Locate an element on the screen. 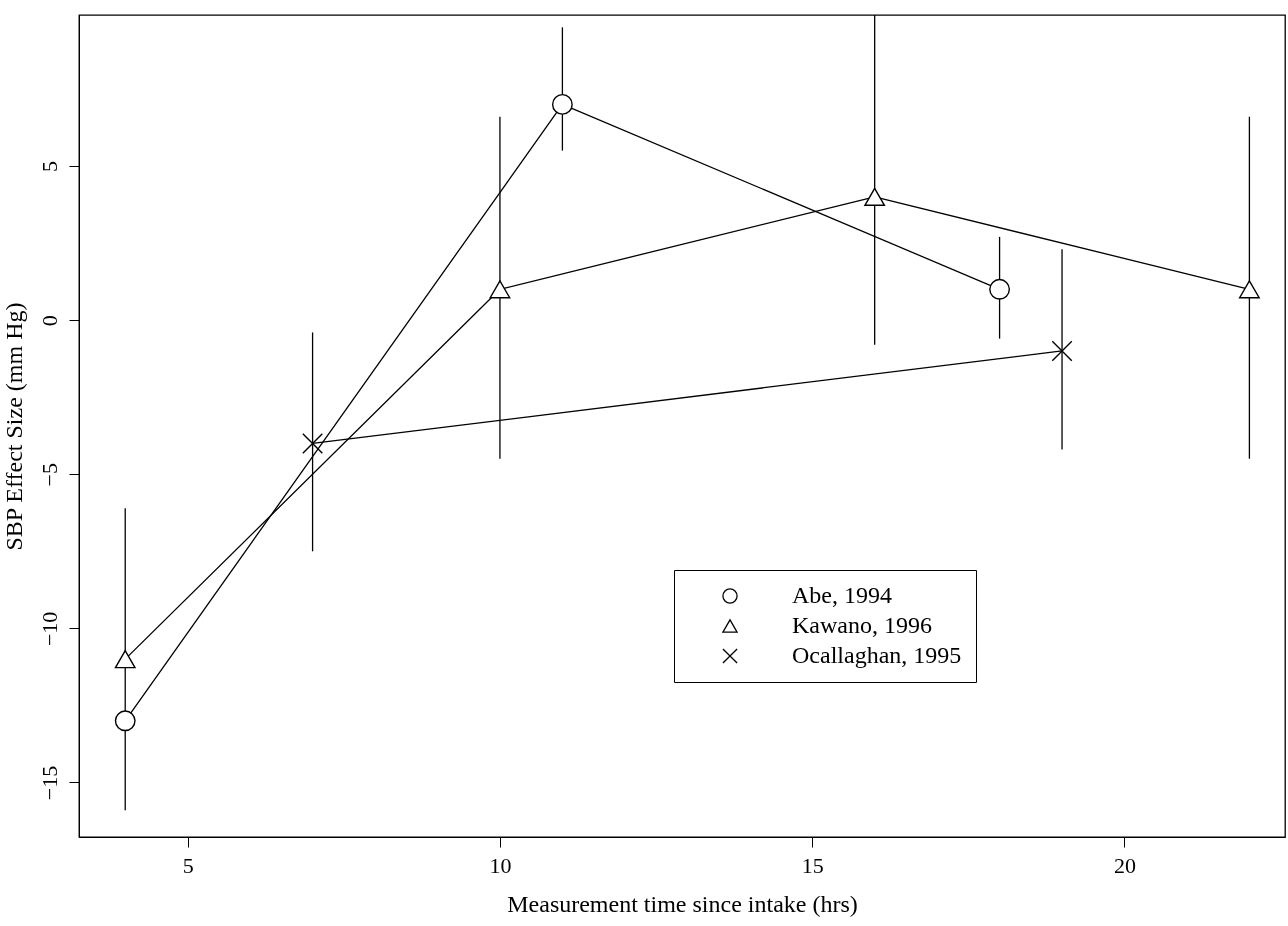  y-tick-label: 5 is located at coordinates (49, 167).